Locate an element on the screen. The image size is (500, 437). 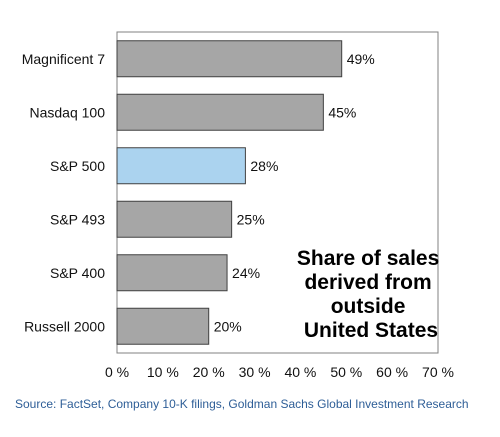
x-tick-label: 40 % is located at coordinates (300, 372).